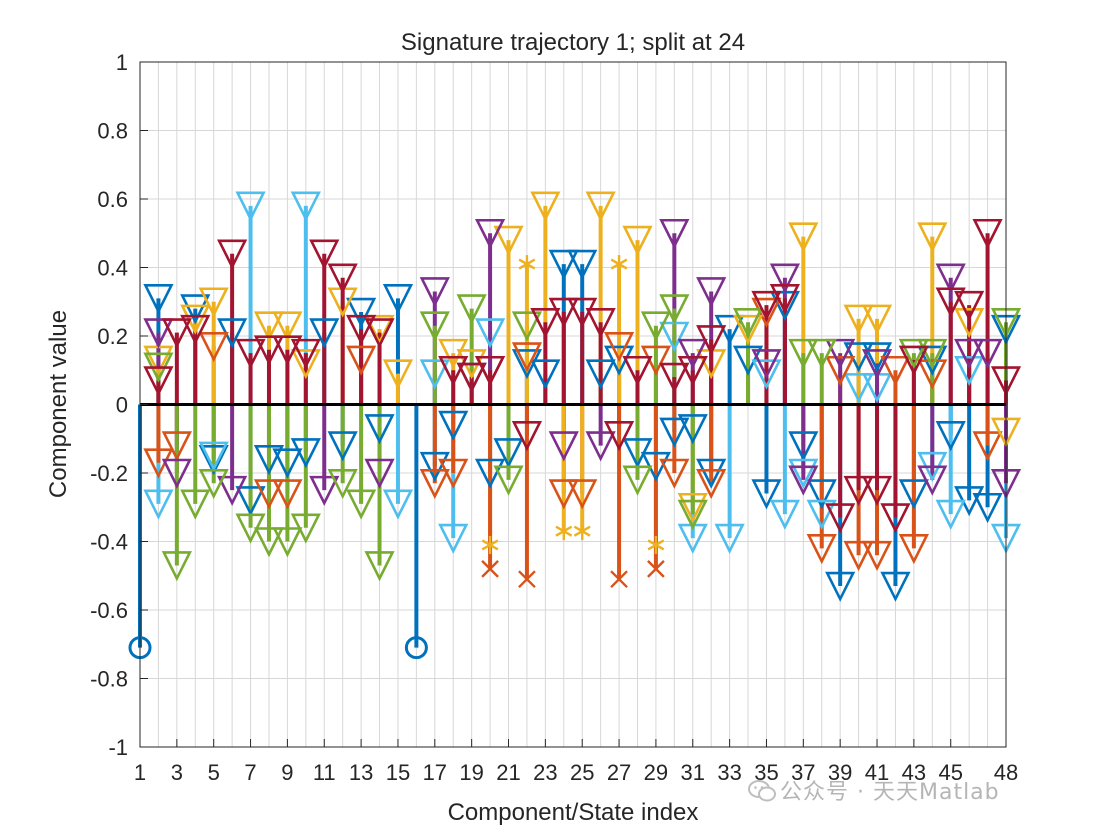  What do you see at coordinates (287, 772) in the screenshot?
I see `x-tick-label: 9` at bounding box center [287, 772].